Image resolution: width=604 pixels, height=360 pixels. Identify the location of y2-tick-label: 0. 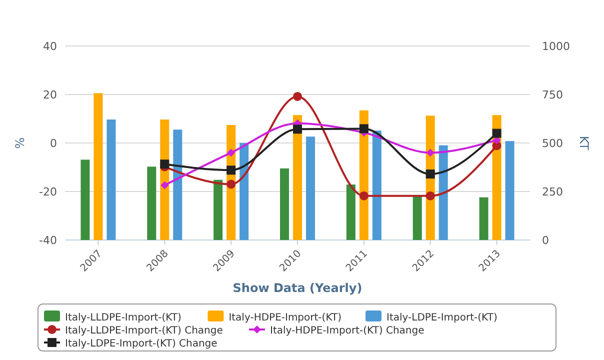
(545, 240).